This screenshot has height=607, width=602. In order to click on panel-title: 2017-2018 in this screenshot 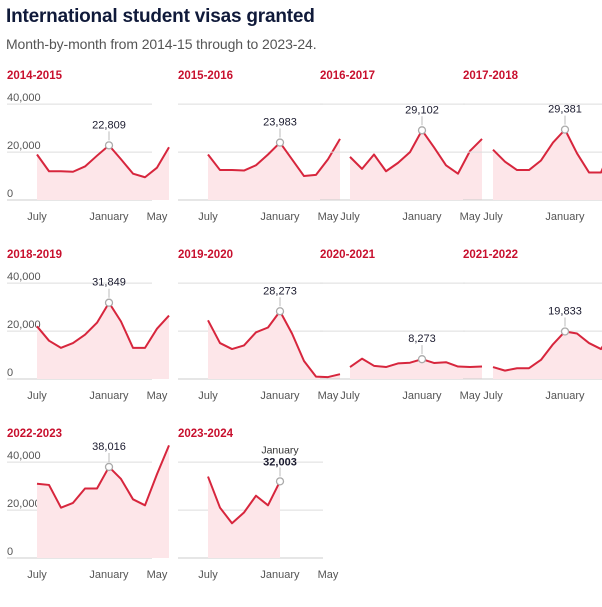, I will do `click(491, 76)`.